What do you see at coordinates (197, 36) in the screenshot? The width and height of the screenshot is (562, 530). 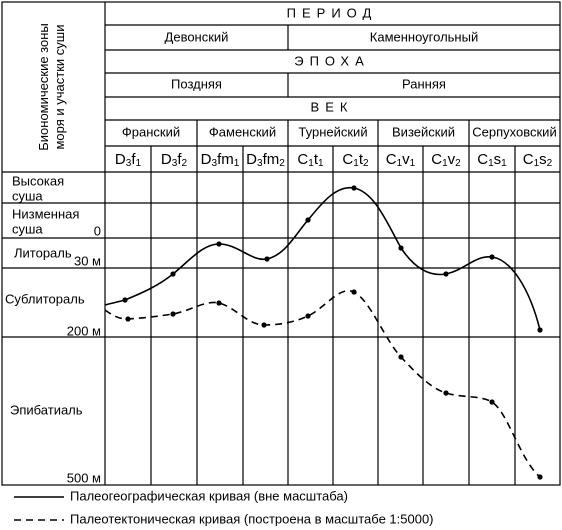 I see `period: Девонский` at bounding box center [197, 36].